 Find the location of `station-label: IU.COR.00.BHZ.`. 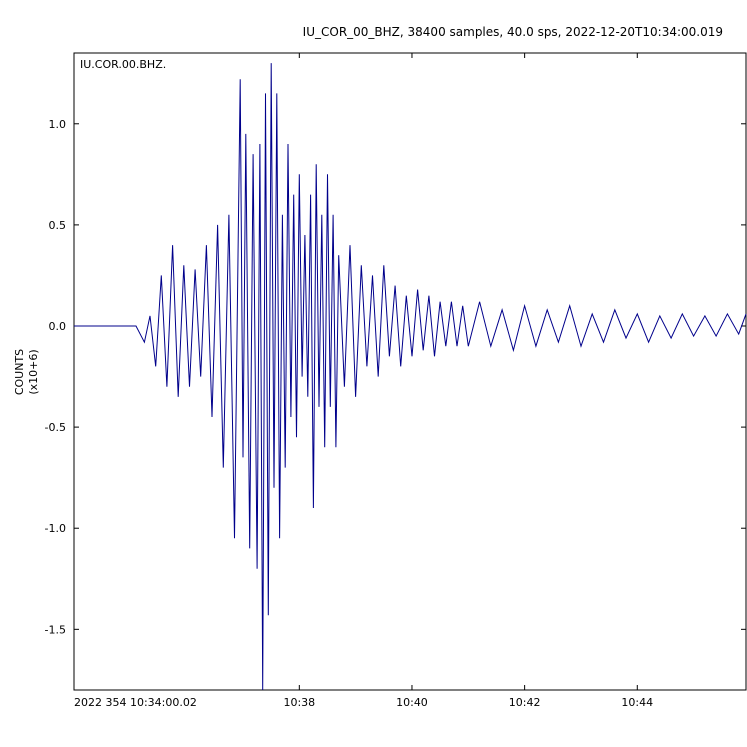

station-label: IU.COR.00.BHZ. is located at coordinates (123, 64).